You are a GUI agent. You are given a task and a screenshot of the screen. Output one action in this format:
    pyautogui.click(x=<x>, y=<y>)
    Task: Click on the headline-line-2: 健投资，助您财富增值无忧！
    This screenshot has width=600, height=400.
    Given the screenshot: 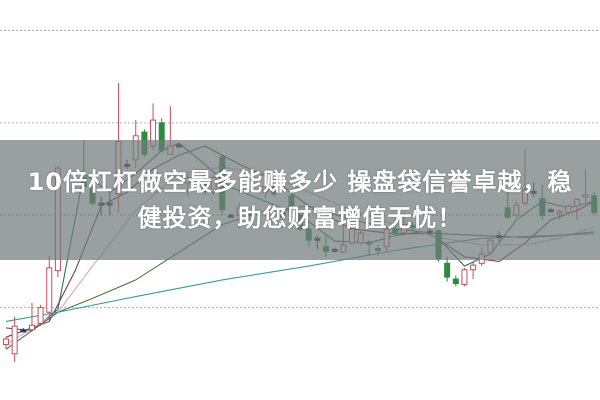 What is the action you would take?
    pyautogui.click(x=300, y=218)
    